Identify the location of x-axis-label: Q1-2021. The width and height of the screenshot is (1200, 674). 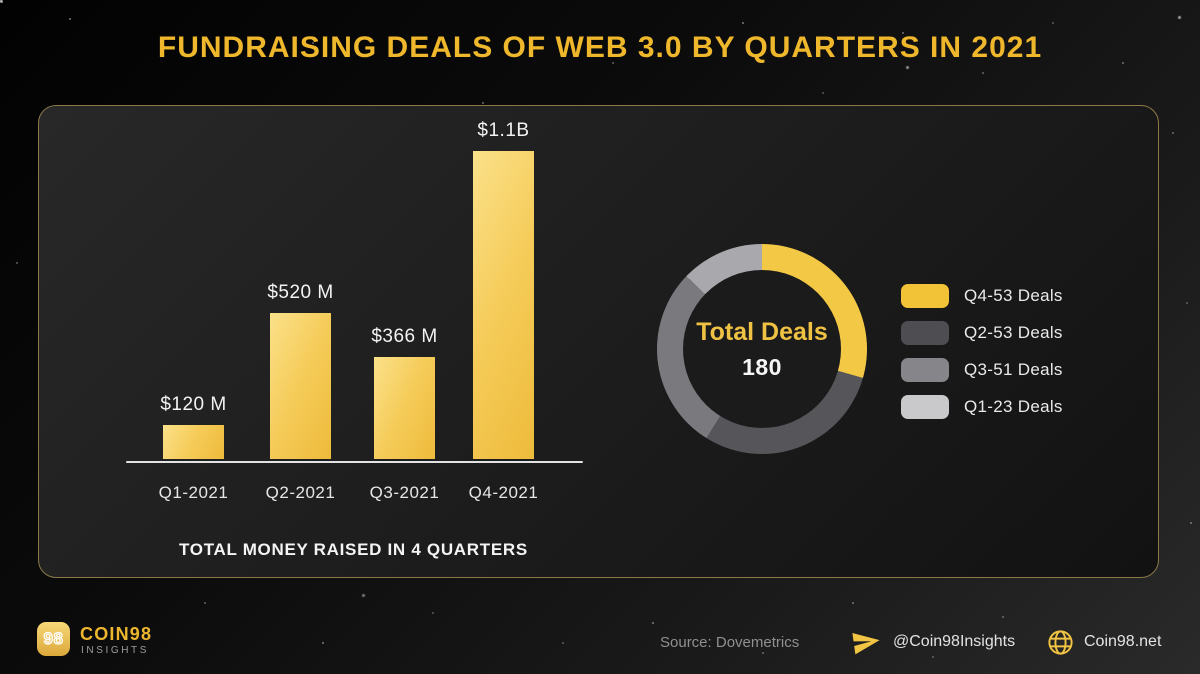
(193, 492).